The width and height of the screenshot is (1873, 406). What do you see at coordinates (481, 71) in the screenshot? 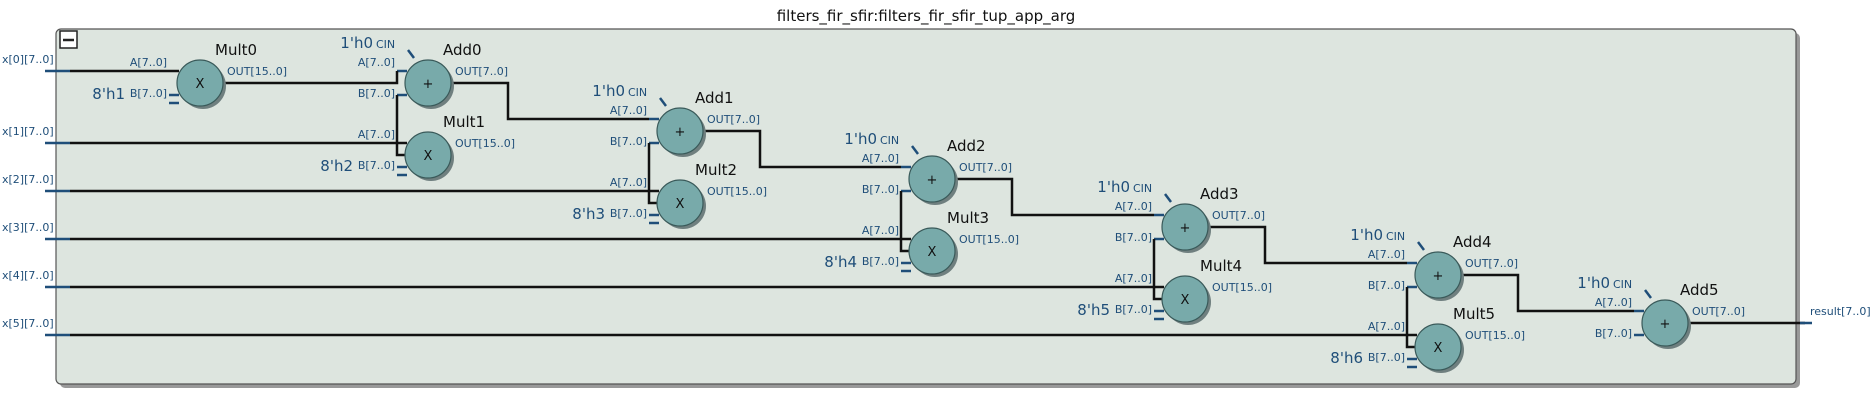
I see `add-out-label-0: OUT[7..0]` at bounding box center [481, 71].